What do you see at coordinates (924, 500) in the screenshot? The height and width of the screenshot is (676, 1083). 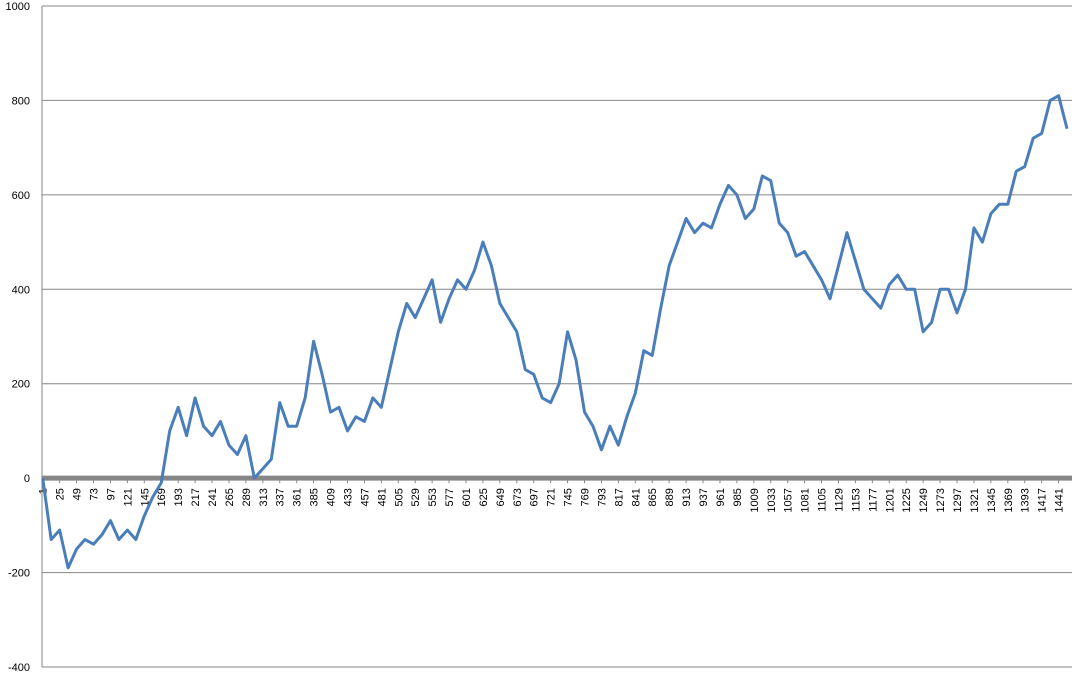 I see `x-tick-label: 1249` at bounding box center [924, 500].